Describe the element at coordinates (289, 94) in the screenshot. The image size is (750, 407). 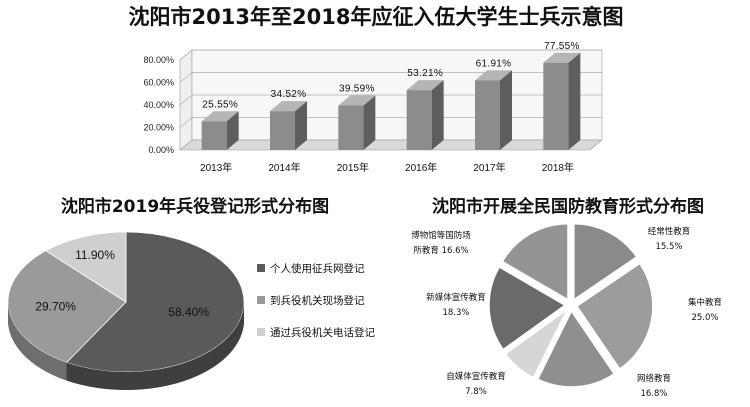
I see `bar-value-label: 34.52%` at that location.